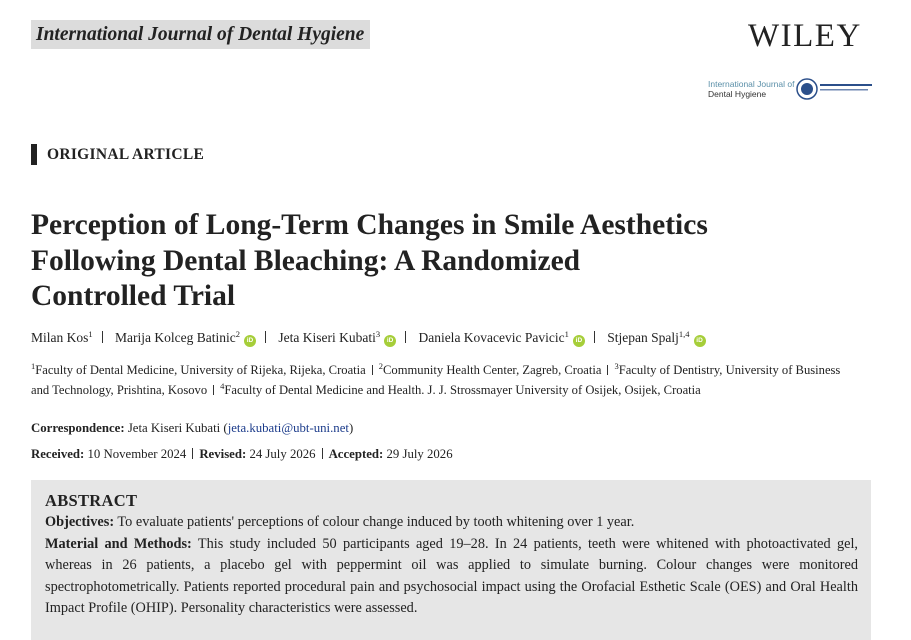 This screenshot has width=911, height=640. I want to click on author-name: Daniela Kovacevic Pavicic, so click(491, 337).